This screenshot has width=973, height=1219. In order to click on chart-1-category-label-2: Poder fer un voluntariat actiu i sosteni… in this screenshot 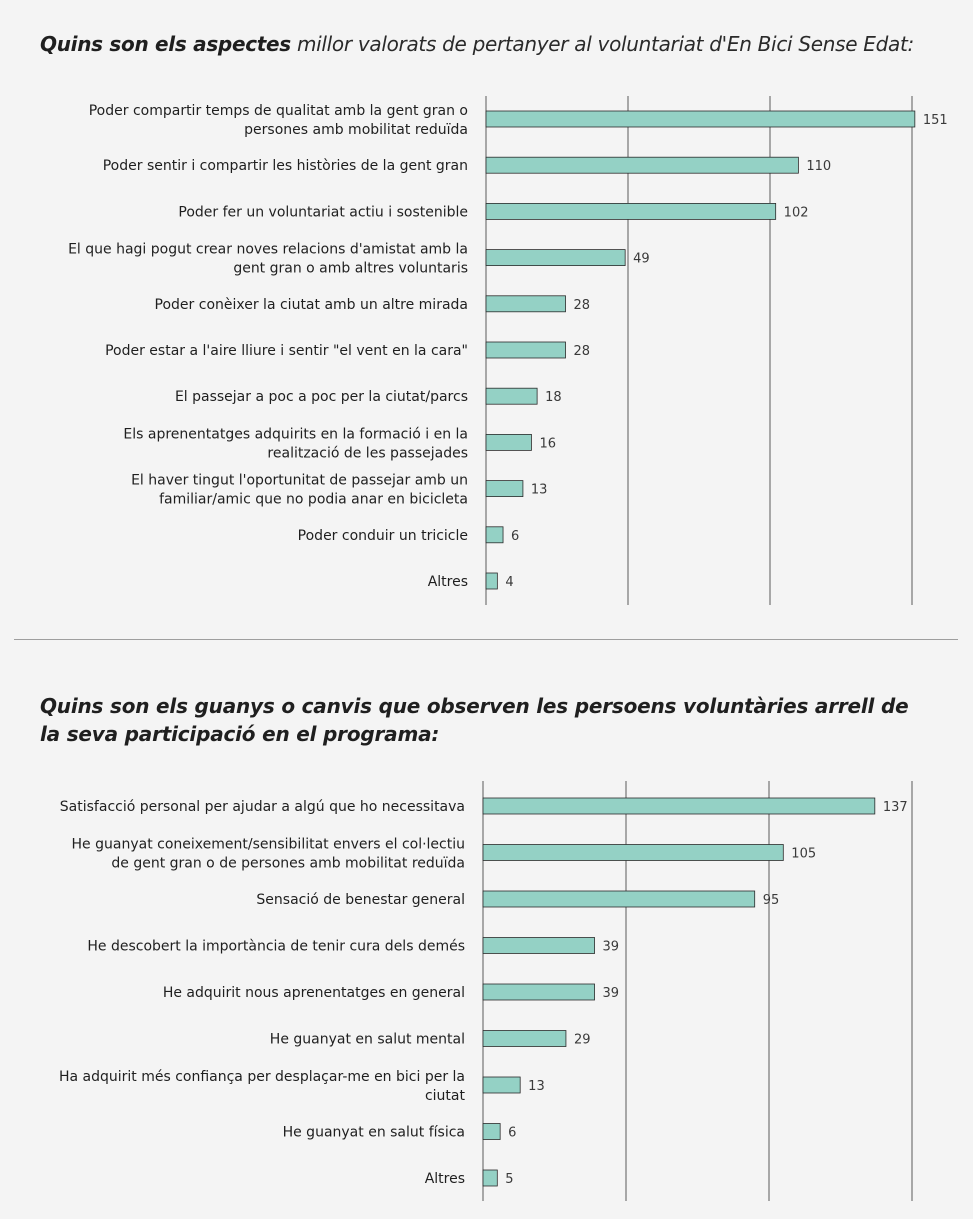, I will do `click(323, 212)`.